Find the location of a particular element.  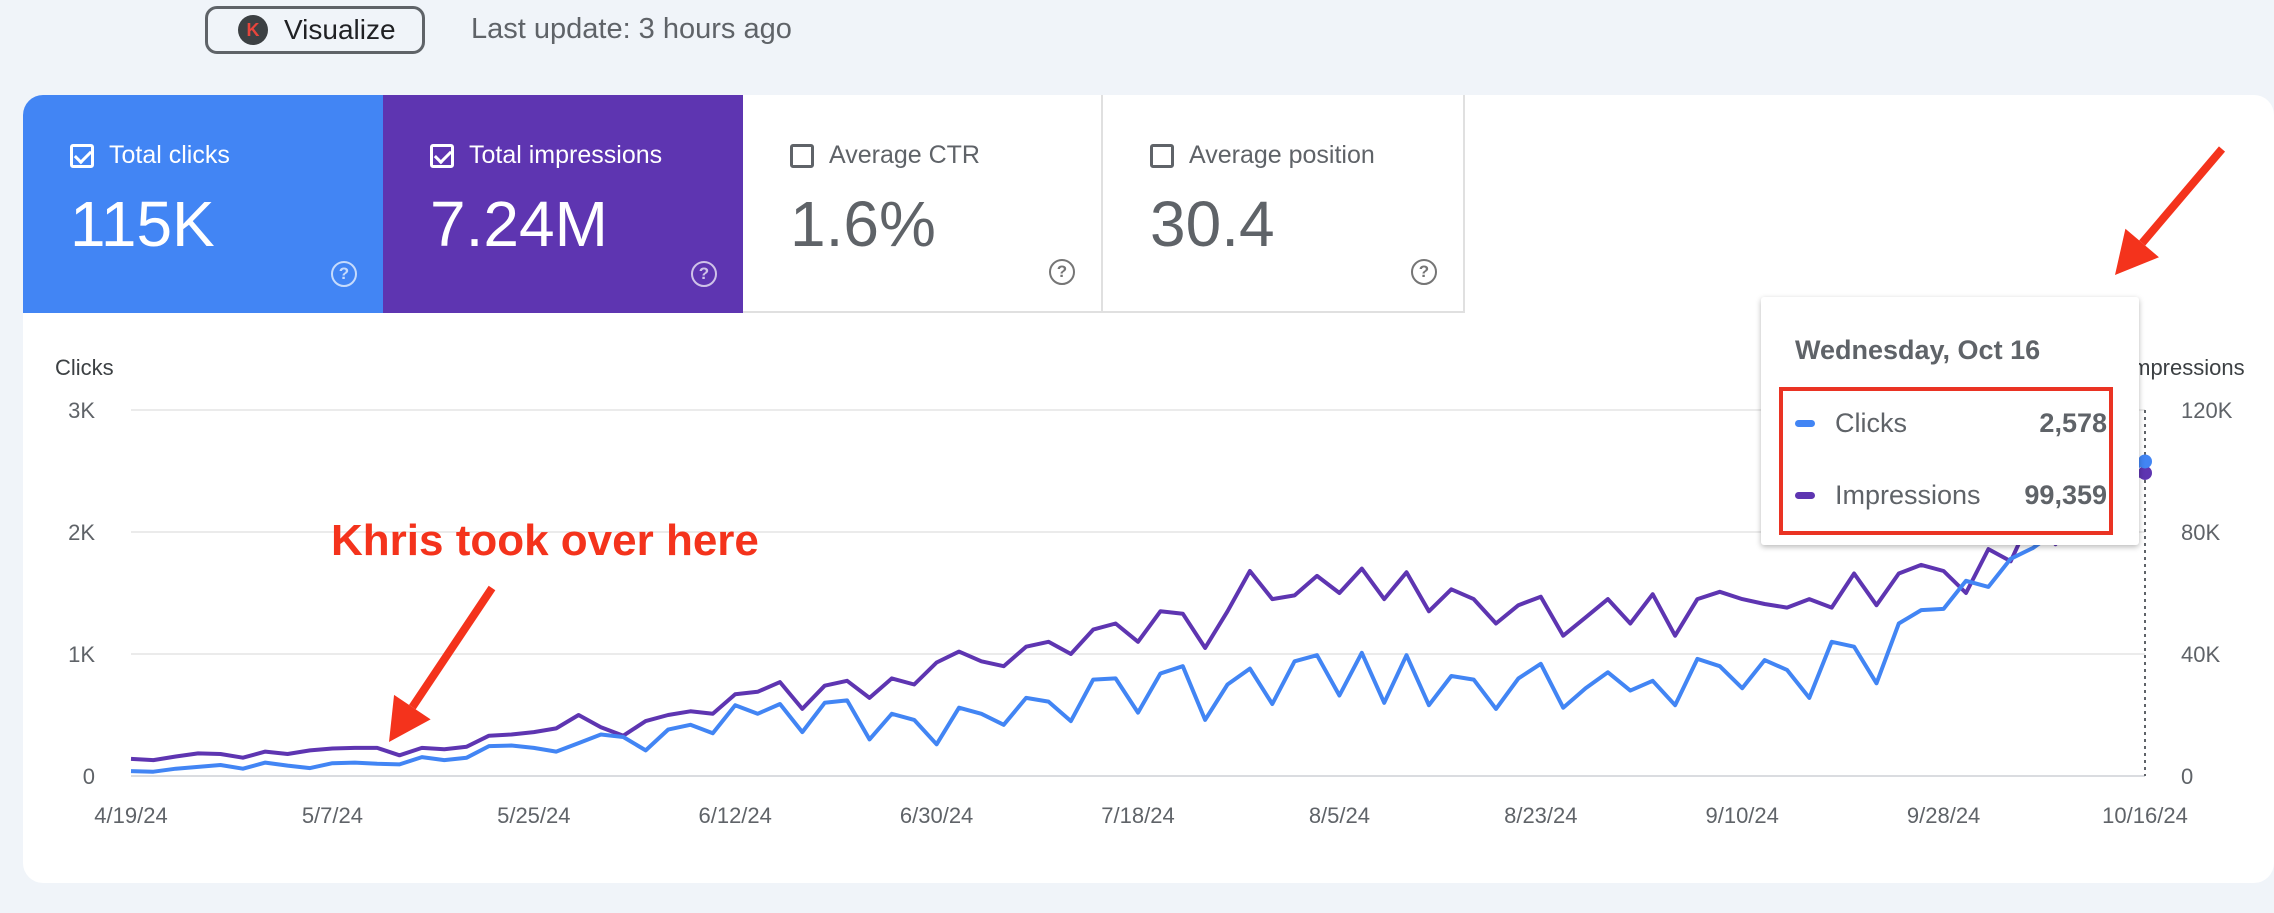

tooltip-date: Wednesday, Oct 16 is located at coordinates (1918, 350).